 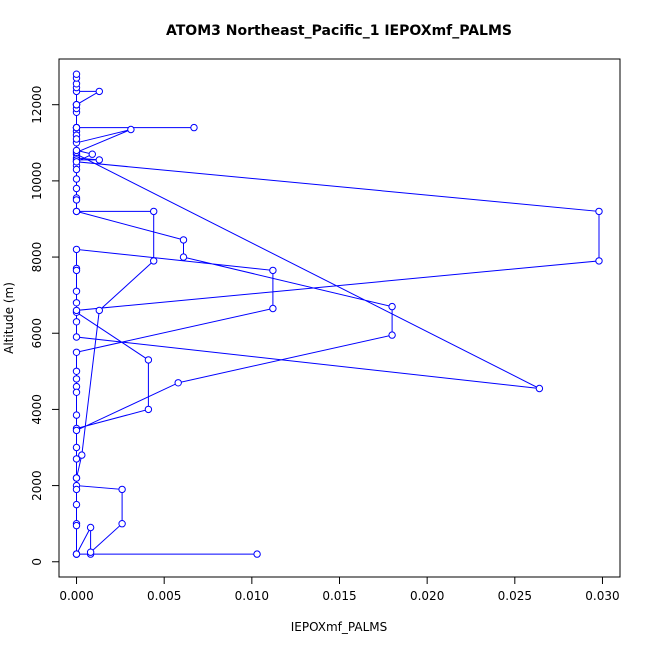 What do you see at coordinates (37, 485) in the screenshot?
I see `y-tick-label: 2000` at bounding box center [37, 485].